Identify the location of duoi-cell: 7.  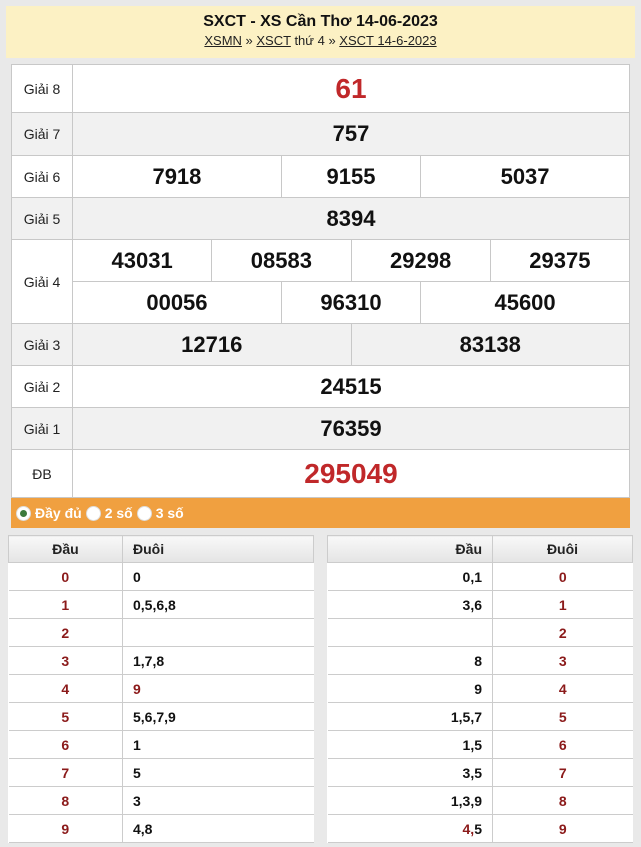
(562, 772).